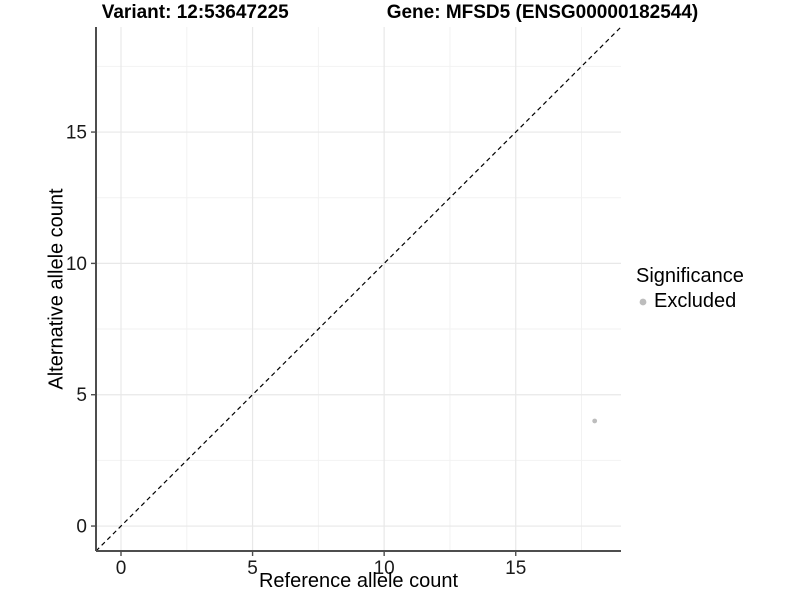  I want to click on data-points, so click(595, 421).